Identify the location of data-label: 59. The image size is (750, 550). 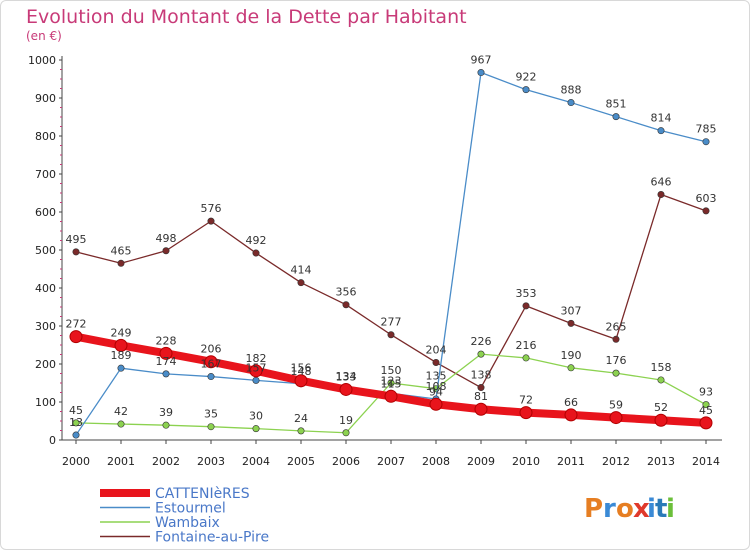
(616, 405).